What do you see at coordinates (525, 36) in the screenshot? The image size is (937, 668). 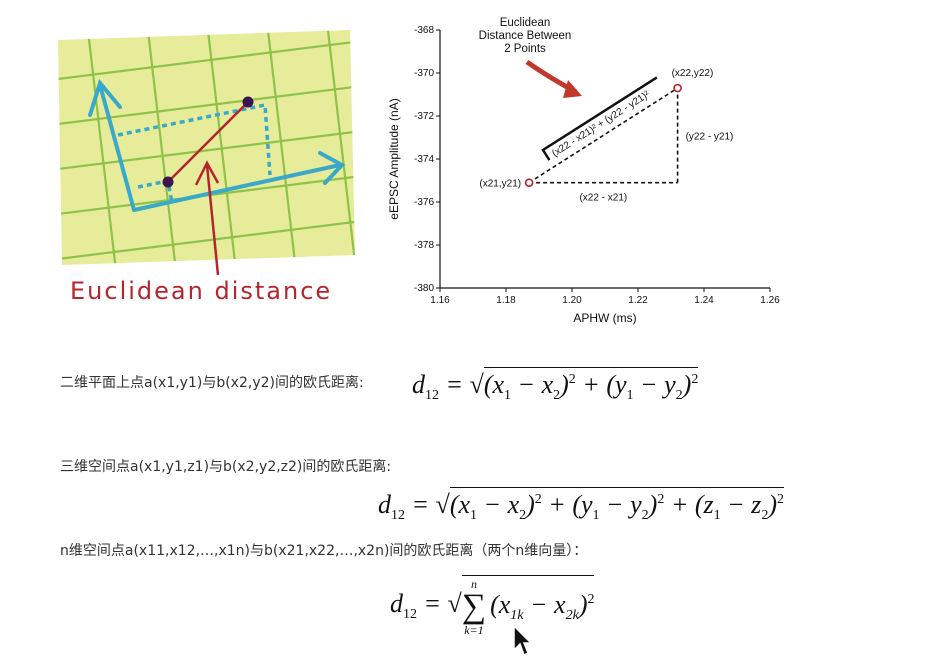 I see `chart-title-line: Distance Between` at bounding box center [525, 36].